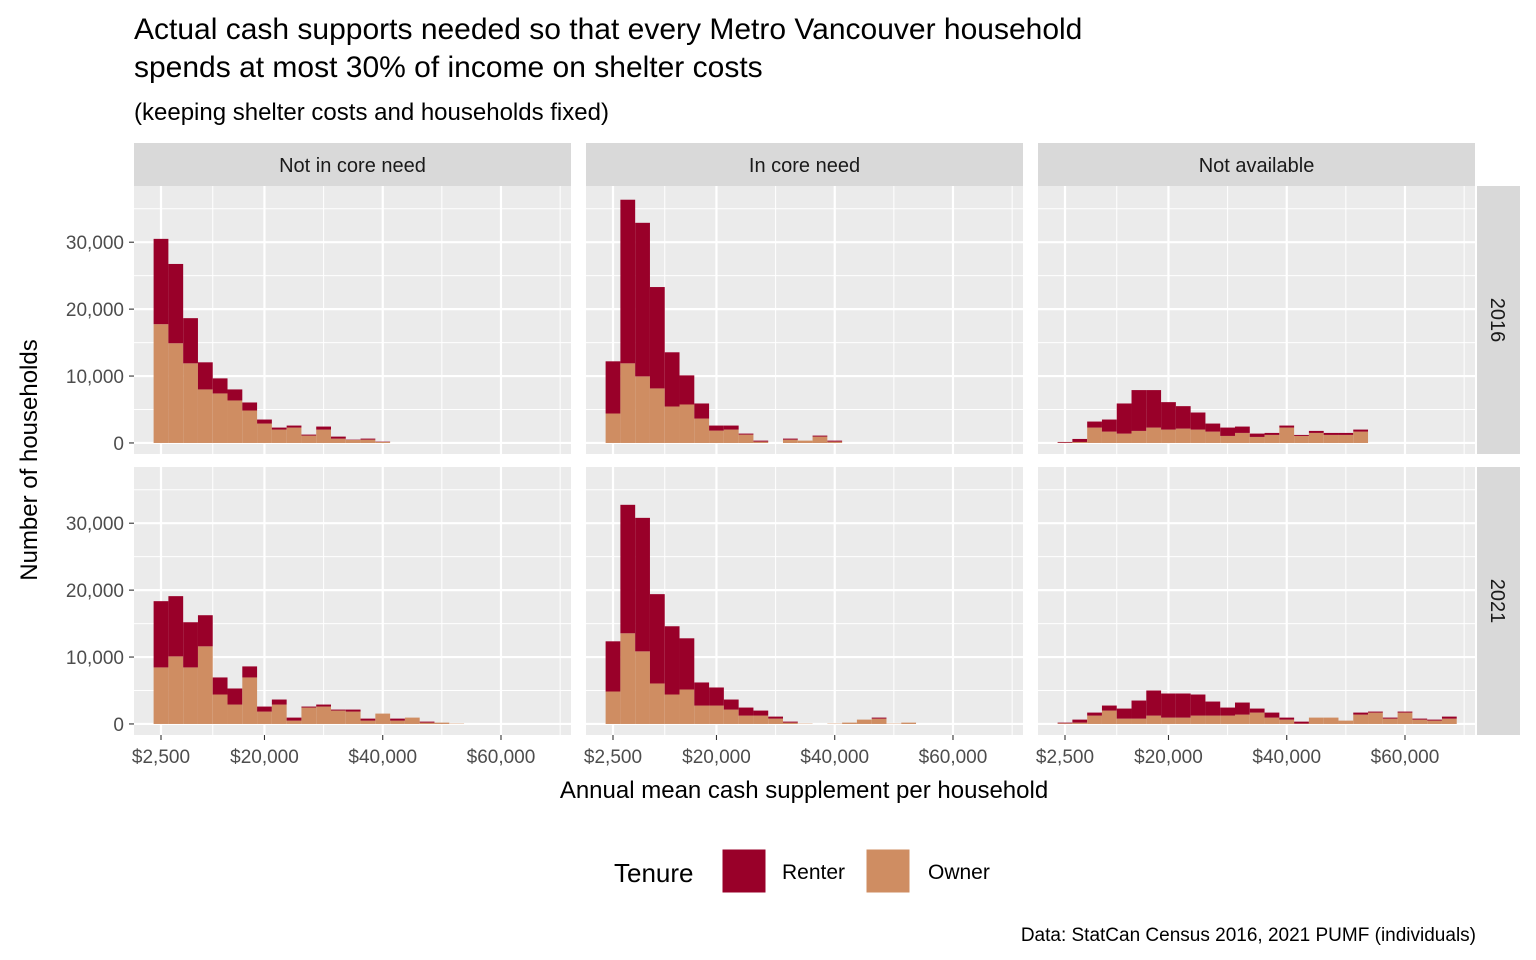 This screenshot has height=960, width=1536. I want to click on facet-strip-row, so click(1498, 320).